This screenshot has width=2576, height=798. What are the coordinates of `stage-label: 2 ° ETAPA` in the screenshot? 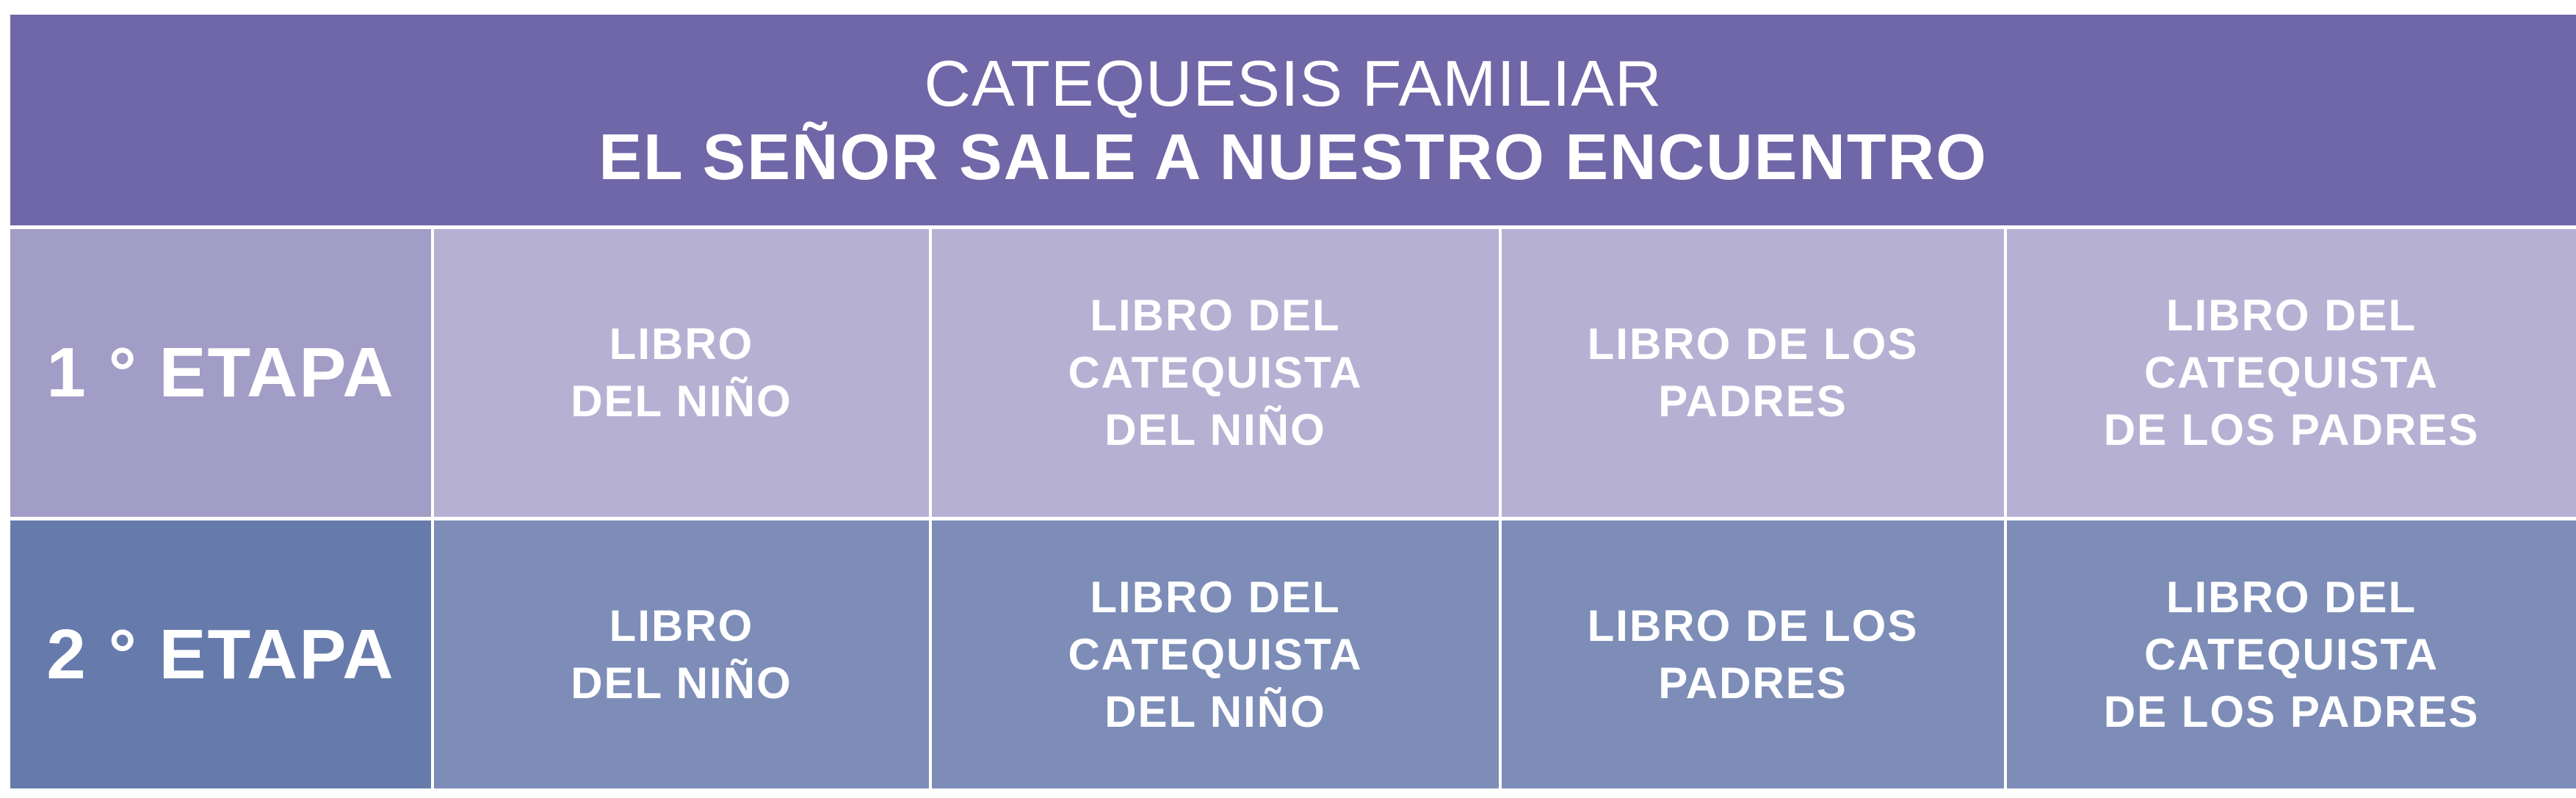 It's located at (220, 654).